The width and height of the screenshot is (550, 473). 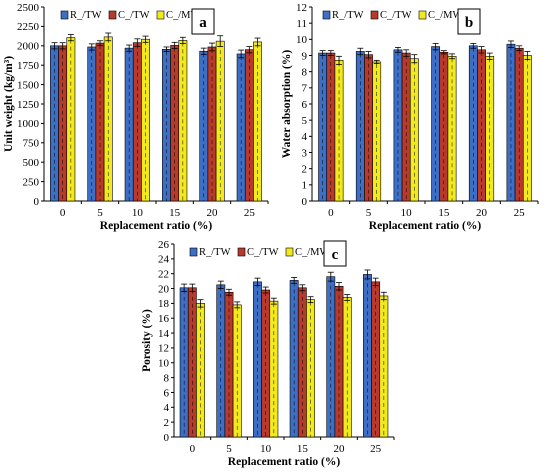 I want to click on y-tick-label: 250, so click(x=31, y=182).